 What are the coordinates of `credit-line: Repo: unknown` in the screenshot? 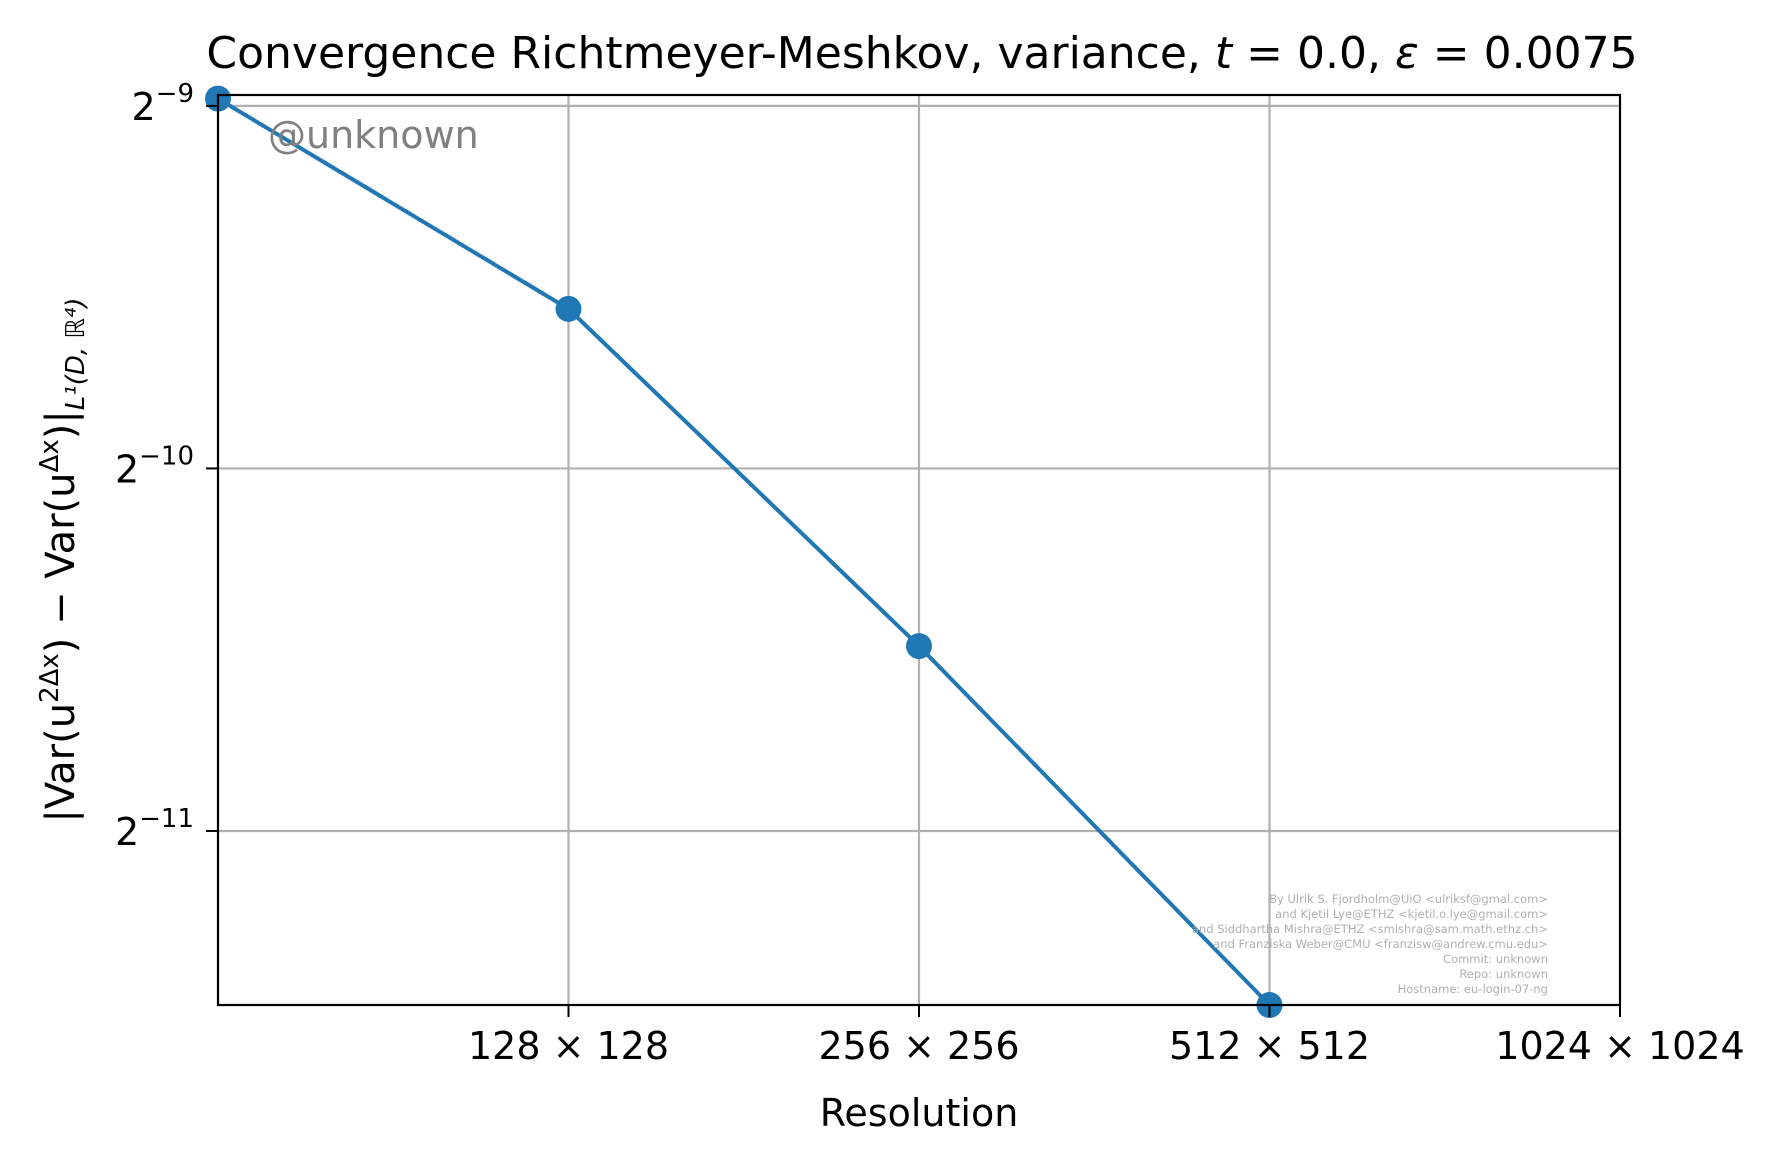 It's located at (1503, 974).